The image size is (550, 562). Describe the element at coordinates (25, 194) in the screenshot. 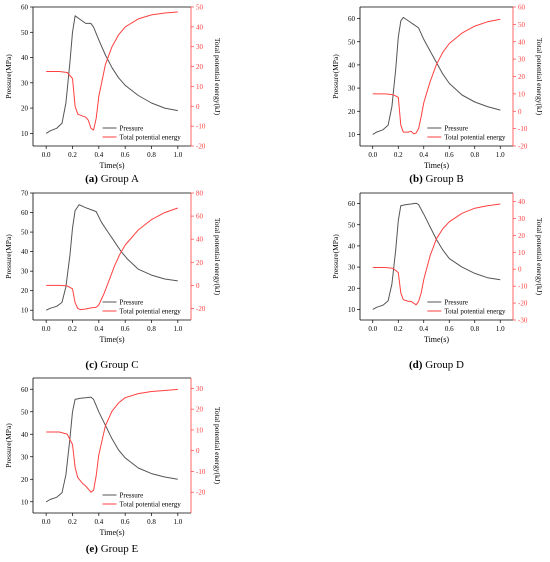

I see `y-left-tick-label: 70` at that location.